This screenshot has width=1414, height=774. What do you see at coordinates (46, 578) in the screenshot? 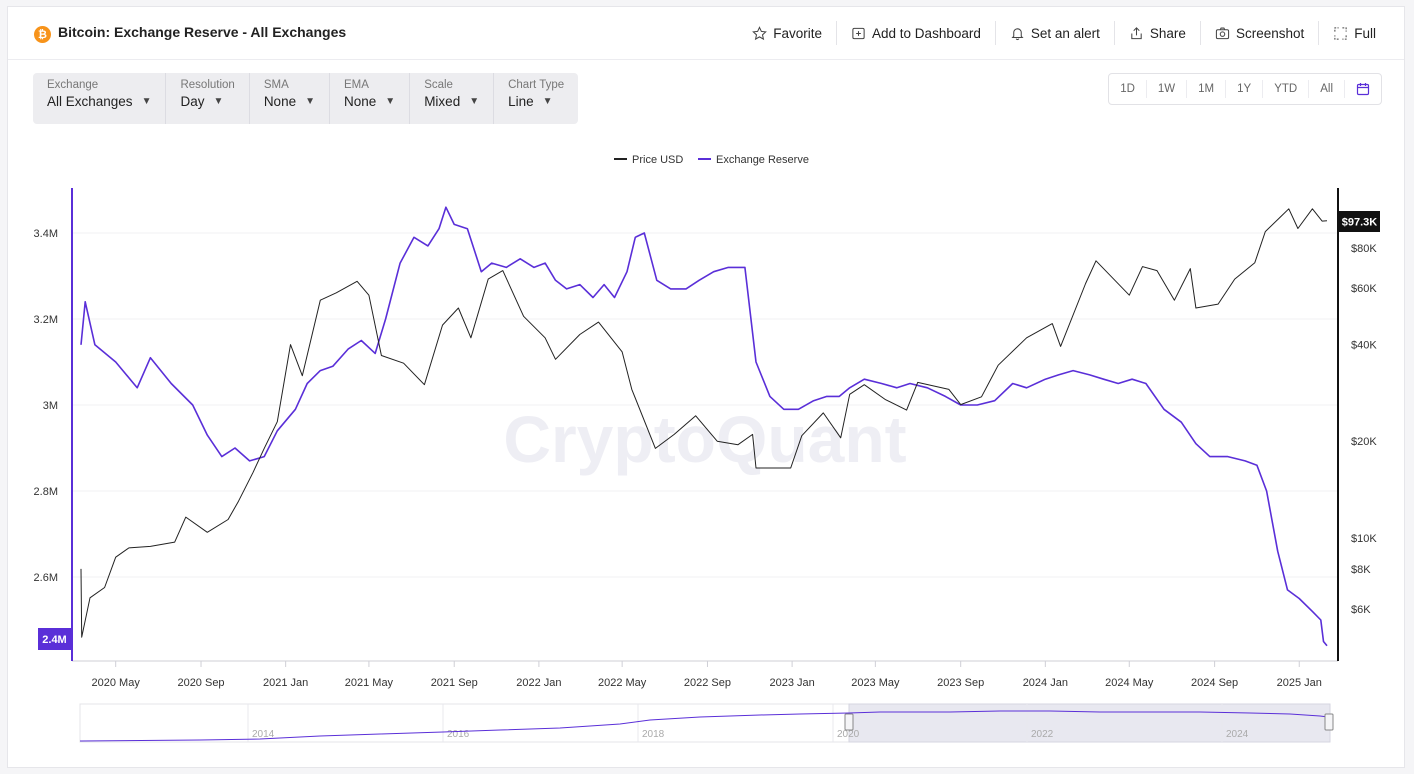
I see `left-axis-tick: 2.6M` at bounding box center [46, 578].